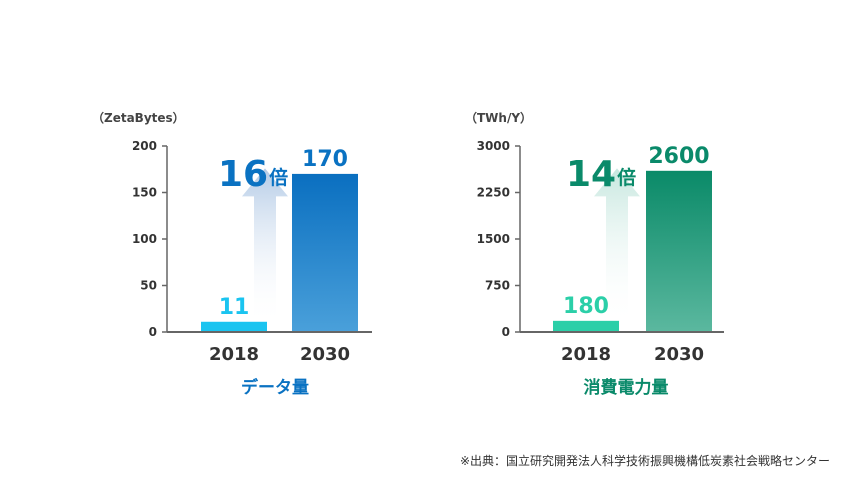 The width and height of the screenshot is (860, 485). I want to click on chart1-multiplier-suffix: 倍, so click(278, 177).